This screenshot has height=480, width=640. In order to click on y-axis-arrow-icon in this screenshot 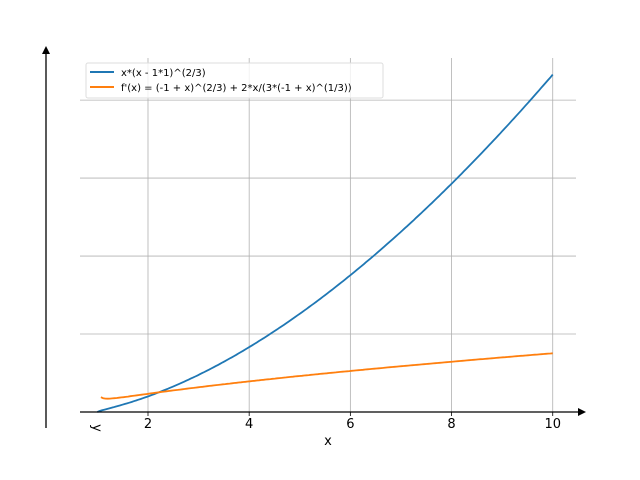, I will do `click(46, 50)`.